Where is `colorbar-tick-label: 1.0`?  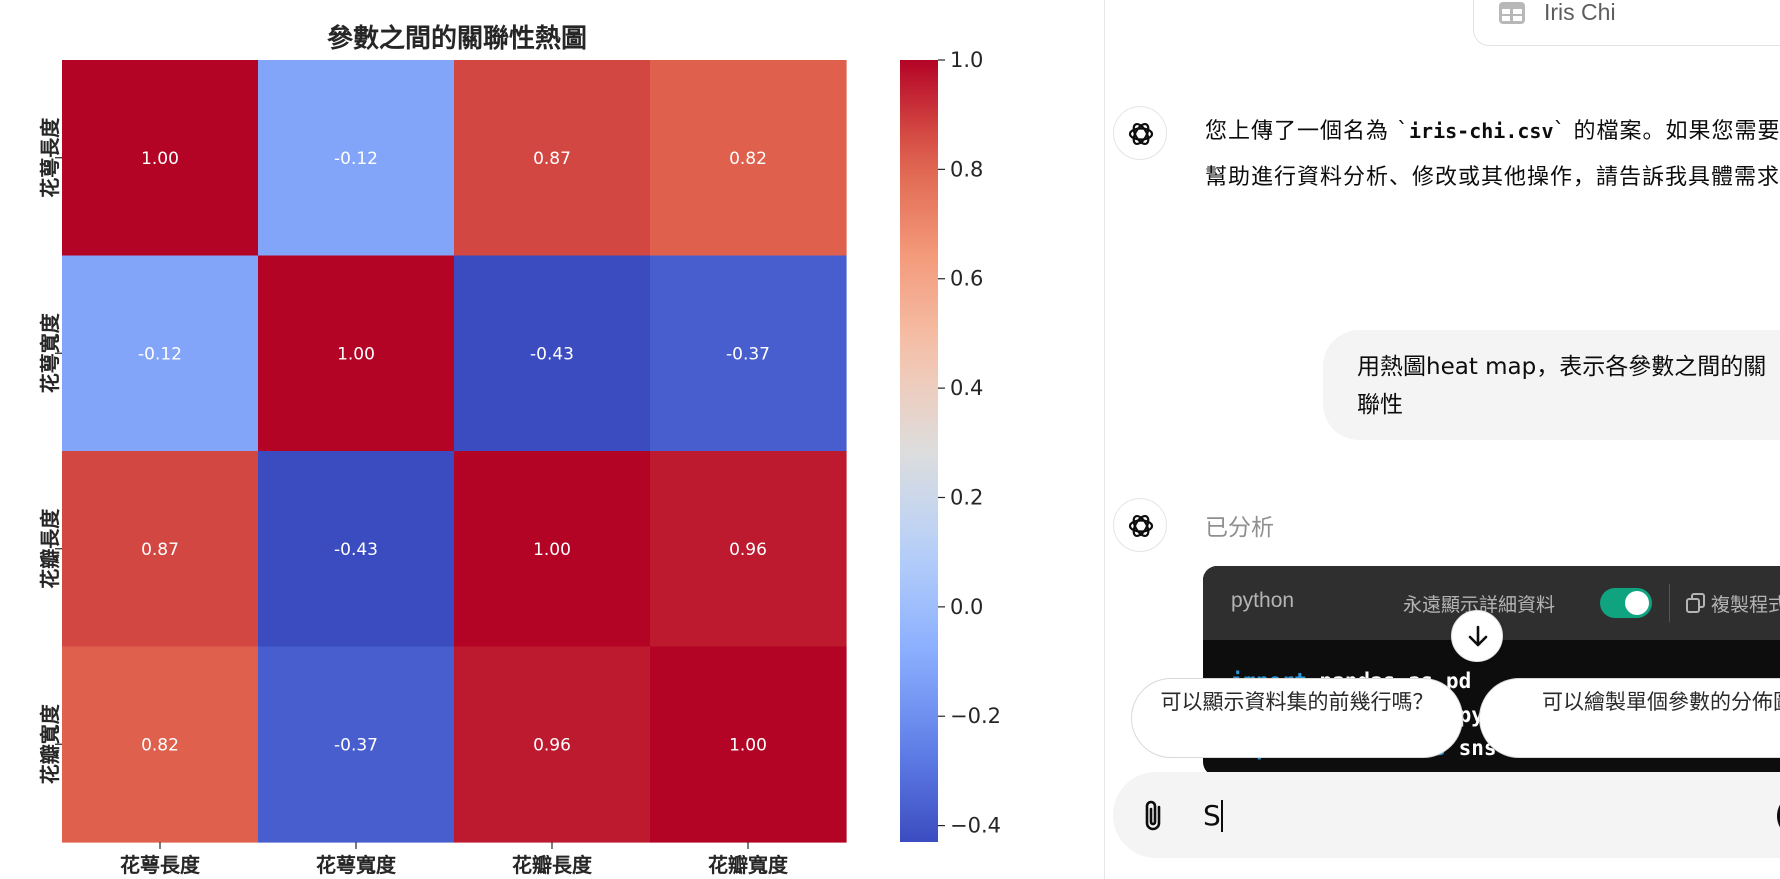 colorbar-tick-label: 1.0 is located at coordinates (966, 60).